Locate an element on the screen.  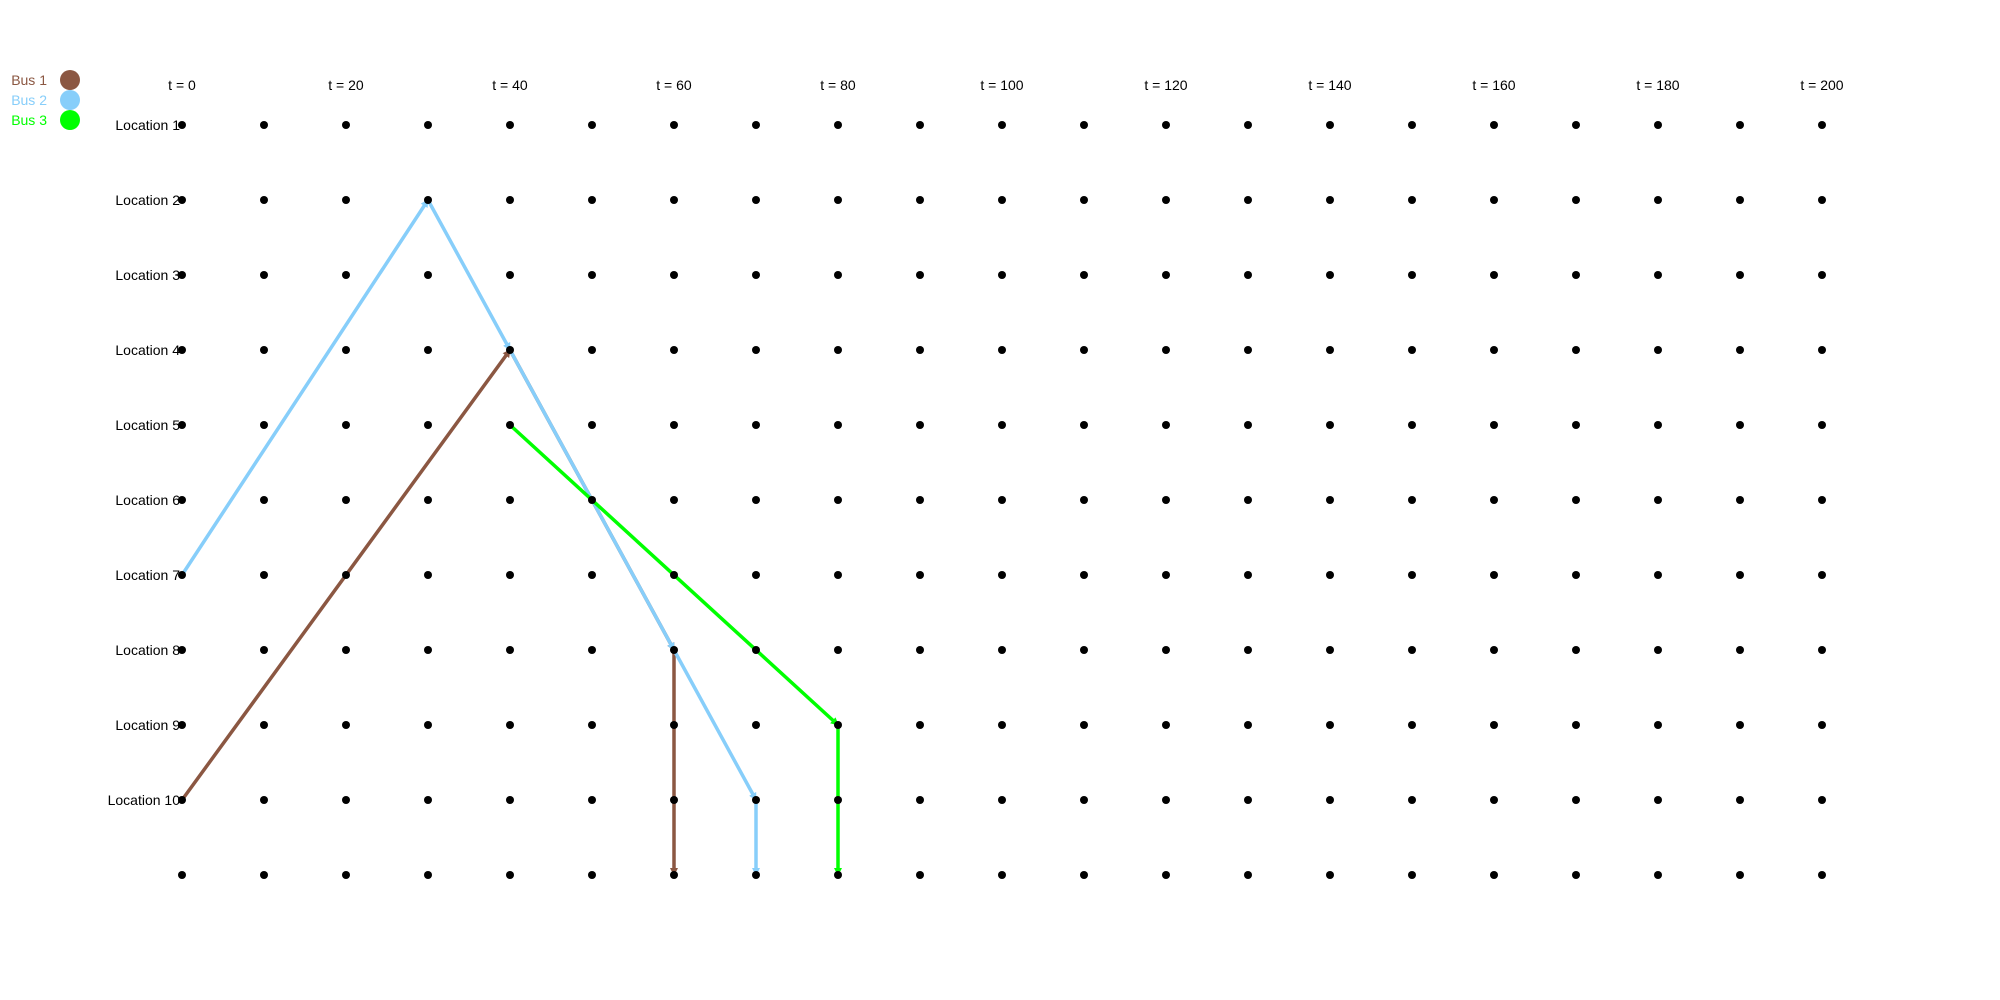
location-label: Location 8 is located at coordinates (147, 650).